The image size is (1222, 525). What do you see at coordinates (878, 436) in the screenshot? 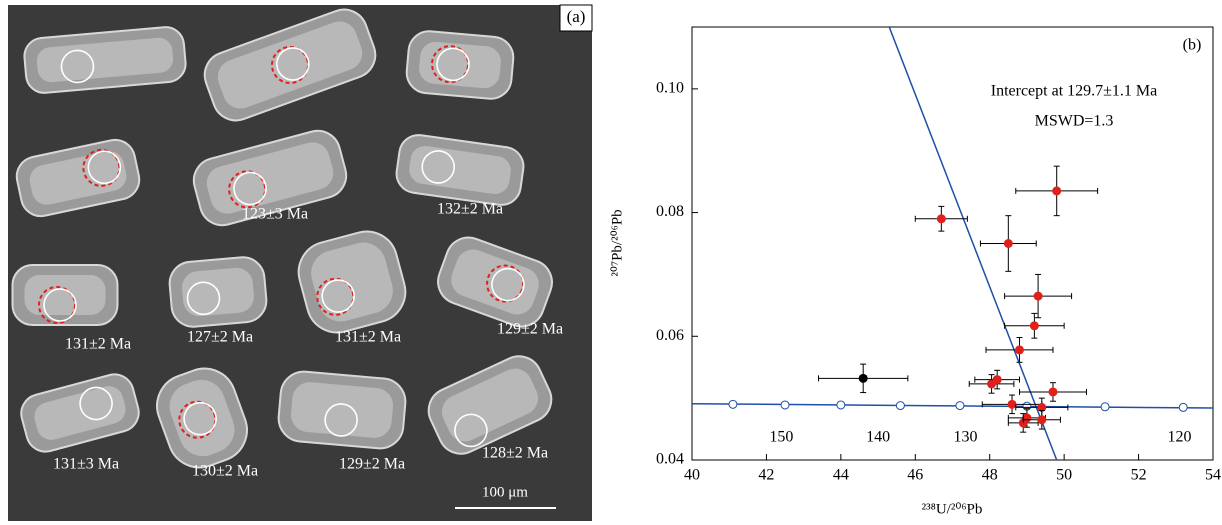
I see `age-label: 140` at bounding box center [878, 436].